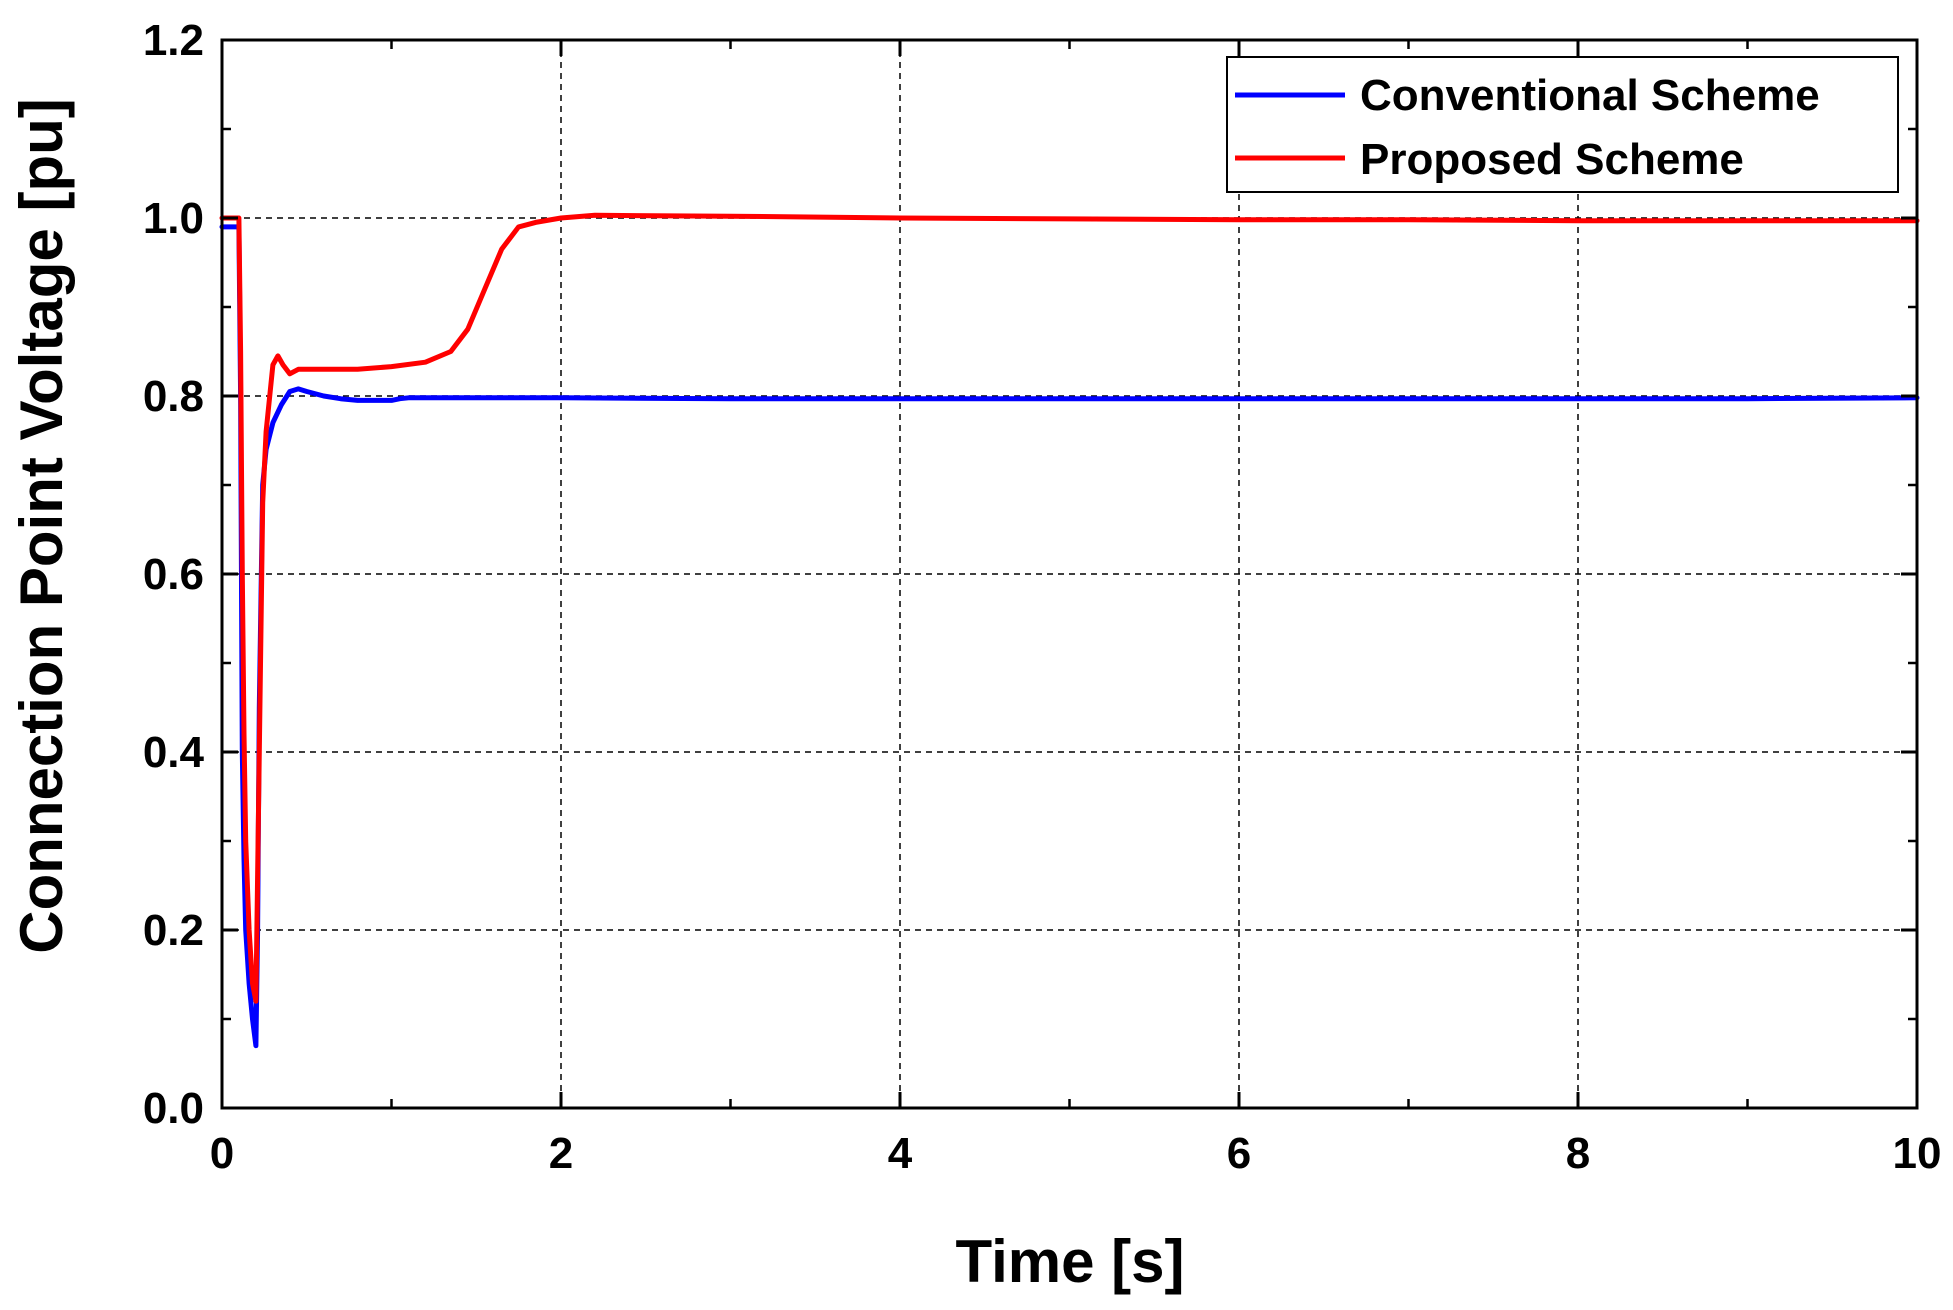 The height and width of the screenshot is (1310, 1953). Describe the element at coordinates (173, 40) in the screenshot. I see `y-tick-label: 1.2` at that location.